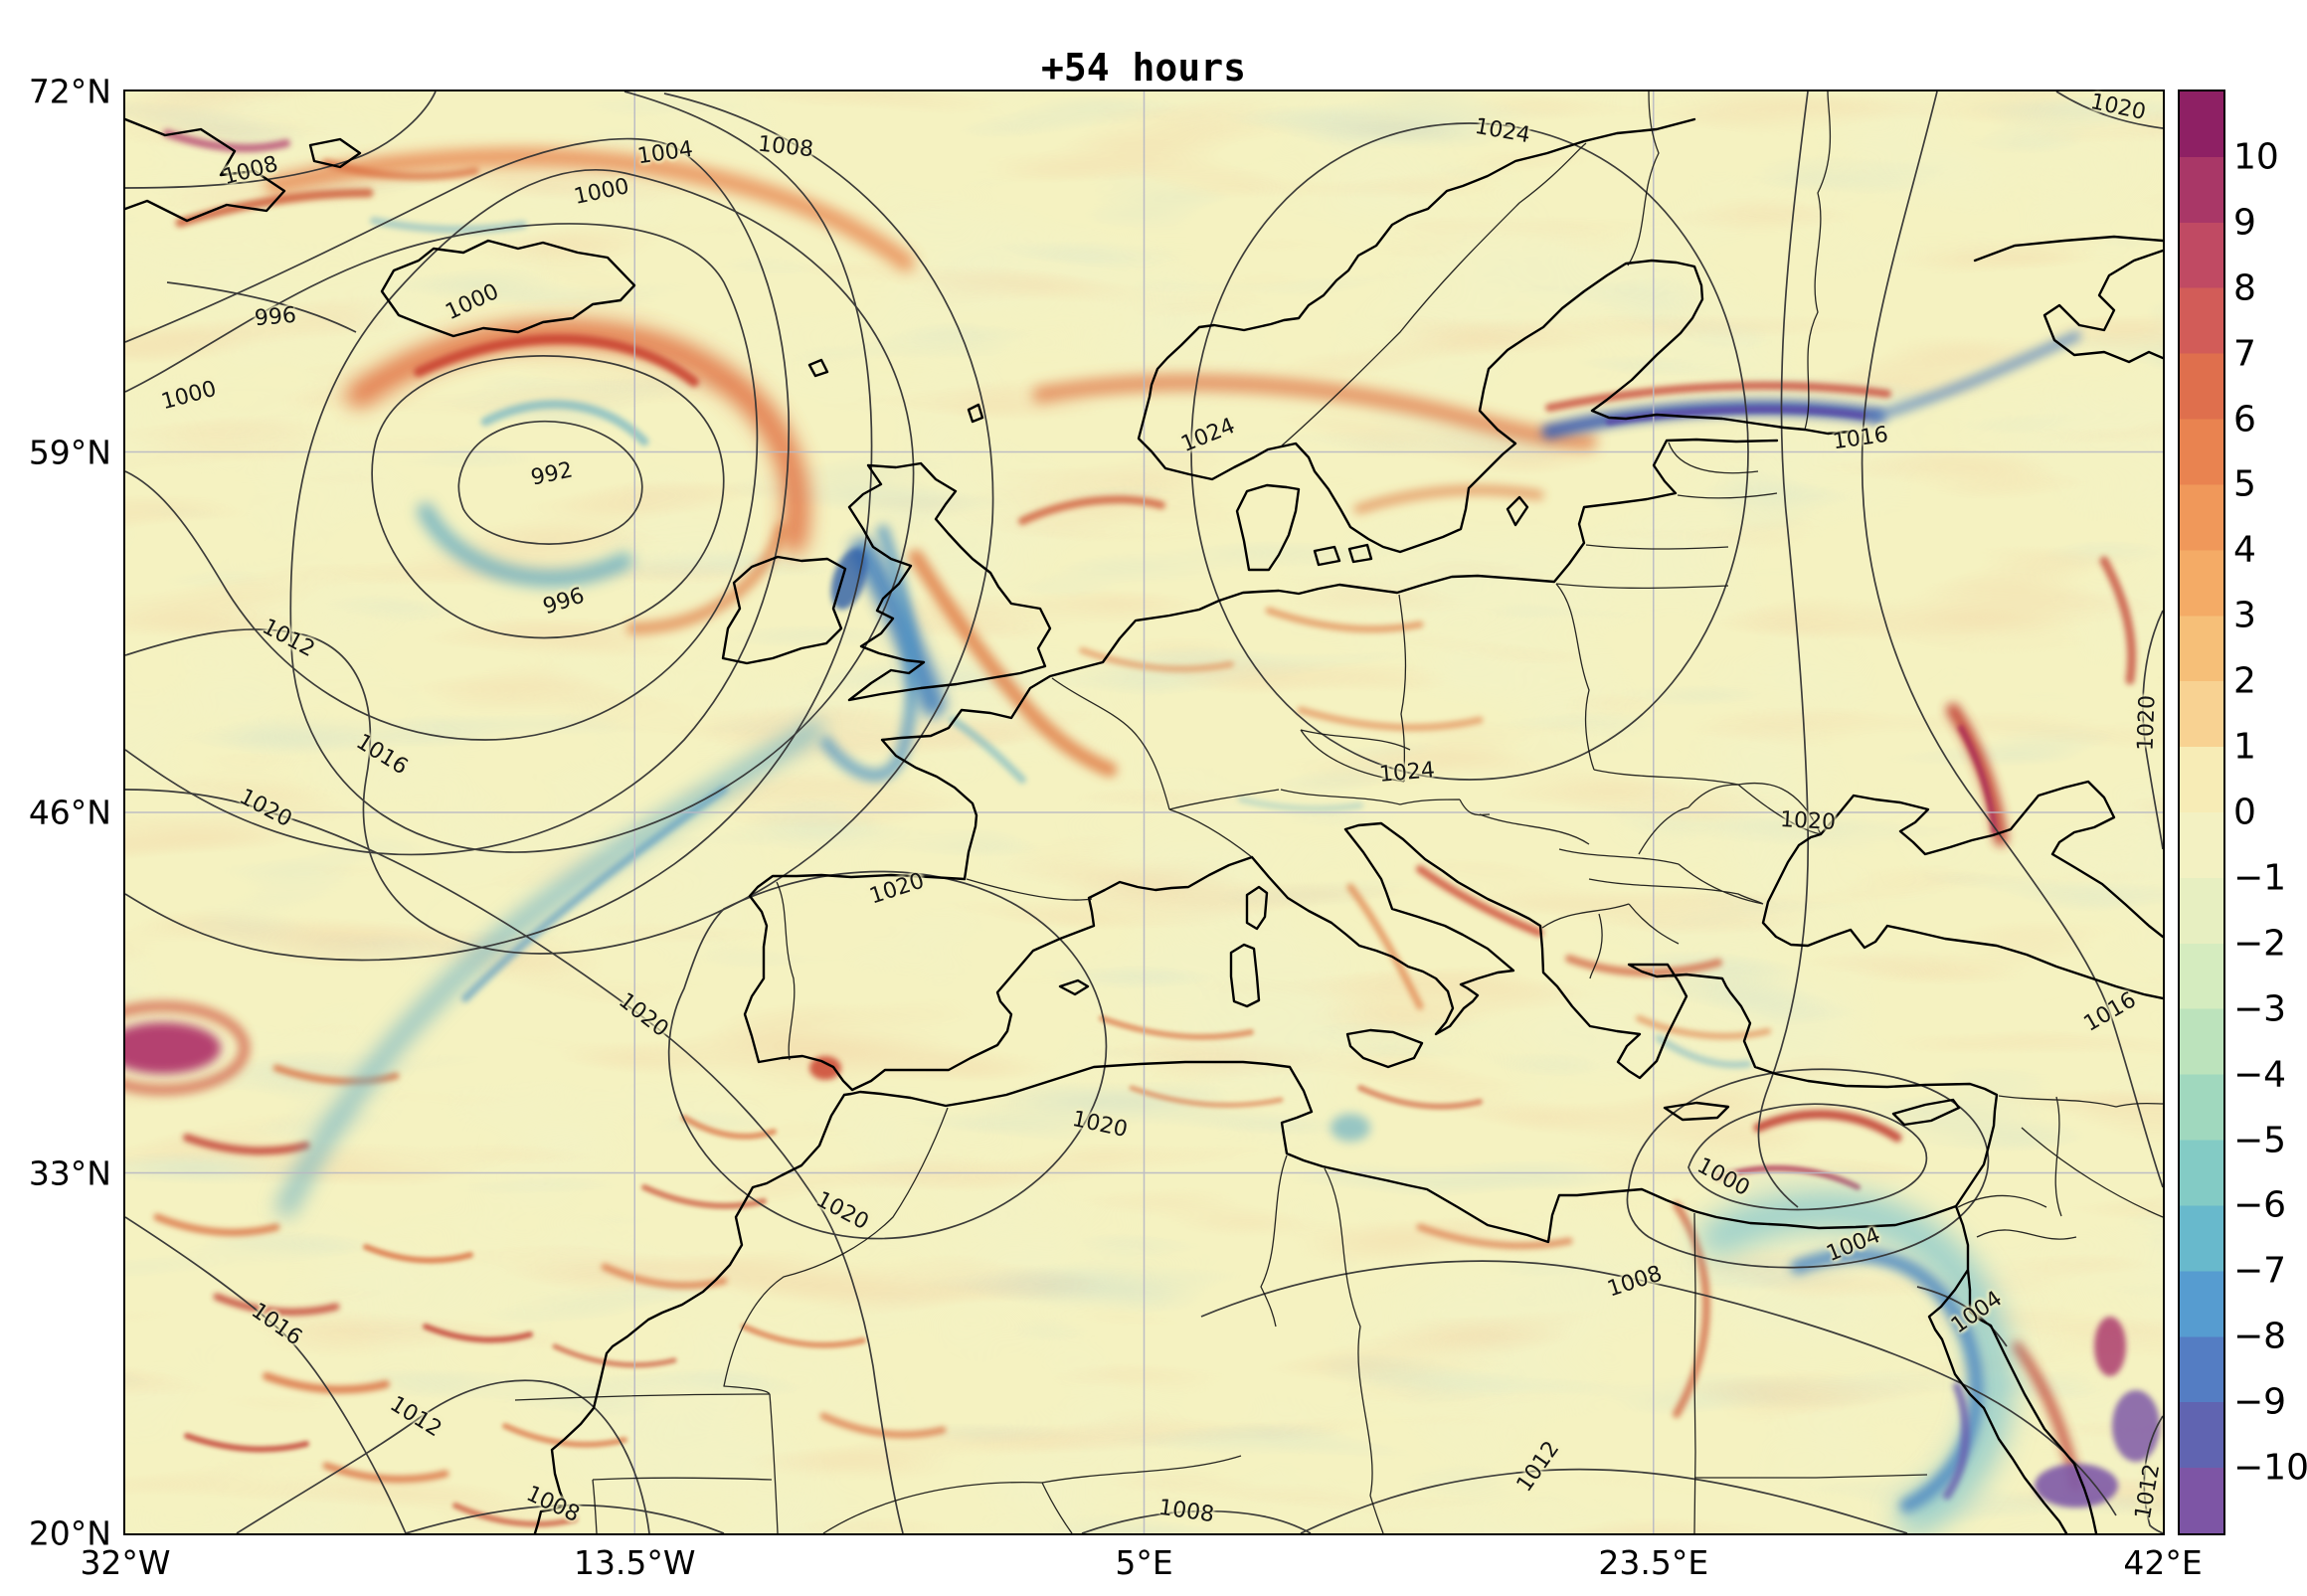 This screenshot has width=2307, height=1596. I want to click on colorbar-ticks: 10 9 8 7 6 5 4 3 2 1 0 −1 −2 −3 −4 −5 −6 −7 −8 −9 −10, so click(2270, 812).